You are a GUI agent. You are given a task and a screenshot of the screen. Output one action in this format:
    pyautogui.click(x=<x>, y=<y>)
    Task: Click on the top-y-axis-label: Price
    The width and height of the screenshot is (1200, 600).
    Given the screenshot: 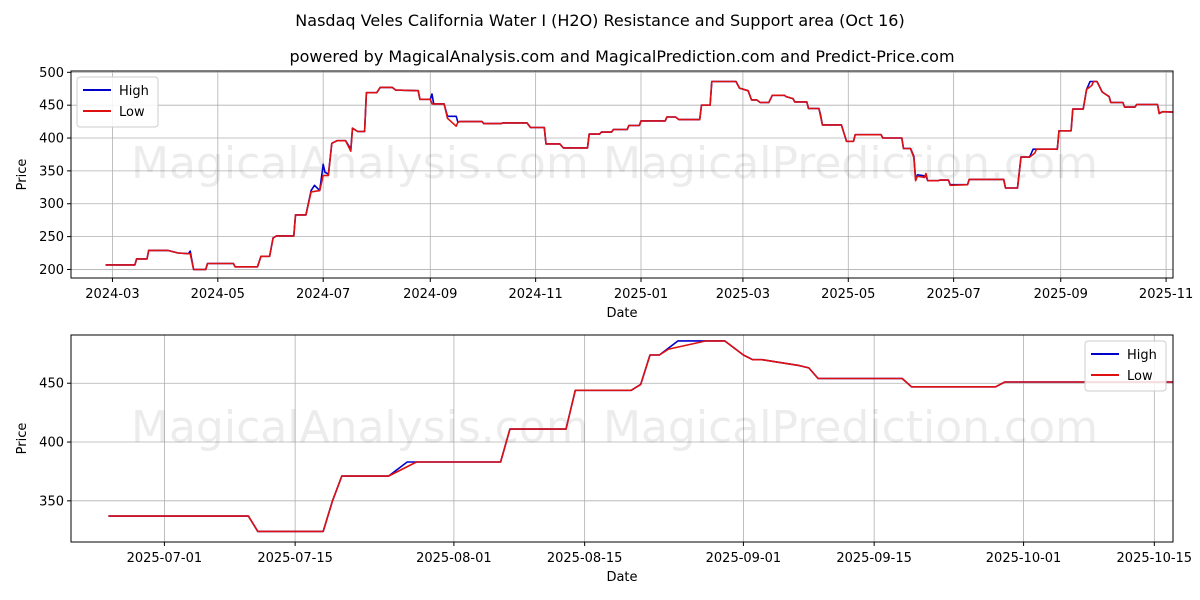 What is the action you would take?
    pyautogui.click(x=22, y=175)
    